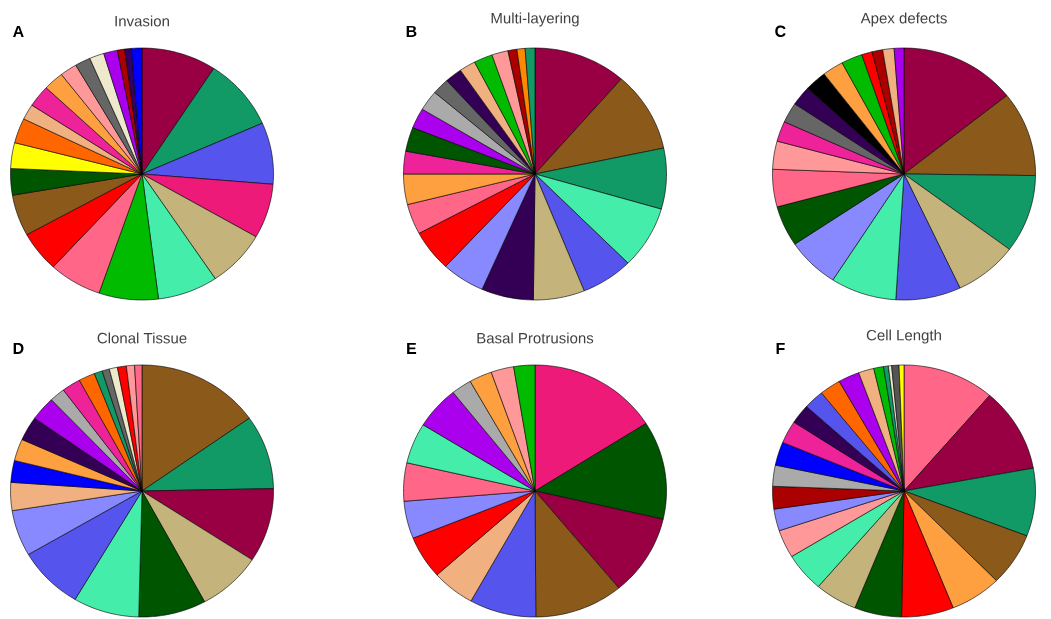 This screenshot has width=1051, height=619. Describe the element at coordinates (903, 336) in the screenshot. I see `chart-title: Cell Length` at that location.